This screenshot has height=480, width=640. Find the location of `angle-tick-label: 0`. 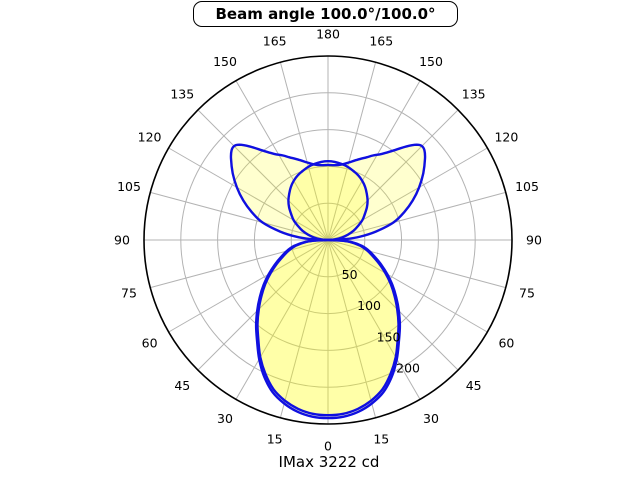

angle-tick-label: 0 is located at coordinates (328, 445).